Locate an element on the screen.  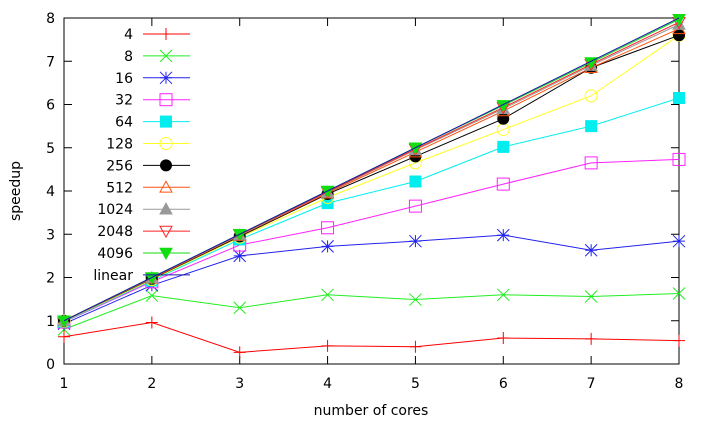
y-tick-label: 4 is located at coordinates (50, 192).